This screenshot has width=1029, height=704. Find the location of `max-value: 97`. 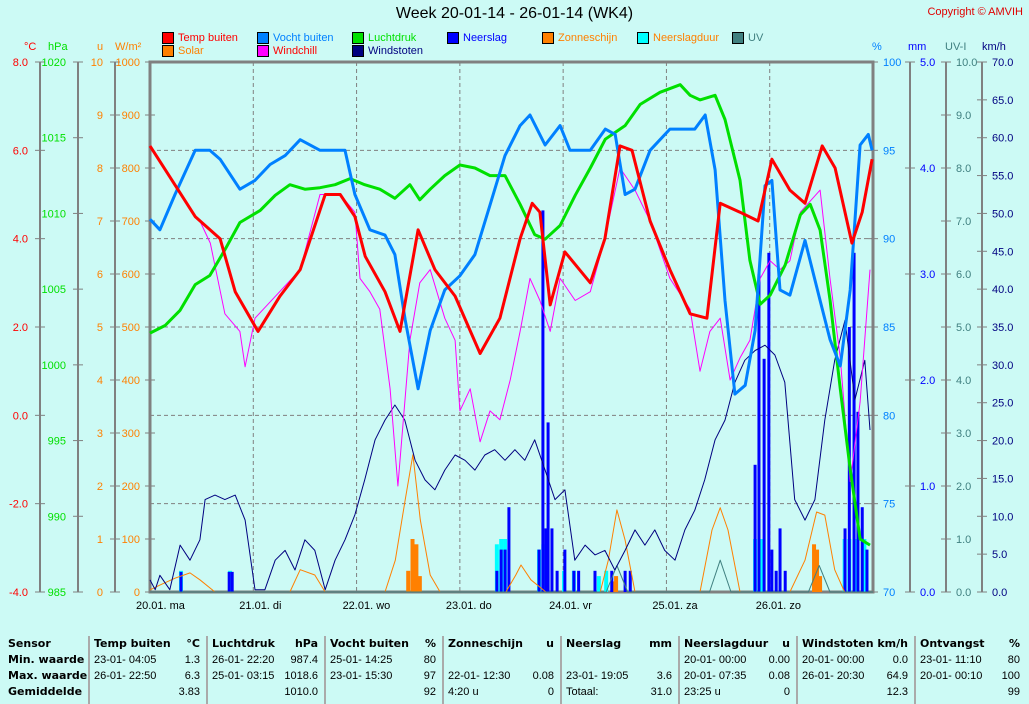

max-value: 97 is located at coordinates (429, 676).